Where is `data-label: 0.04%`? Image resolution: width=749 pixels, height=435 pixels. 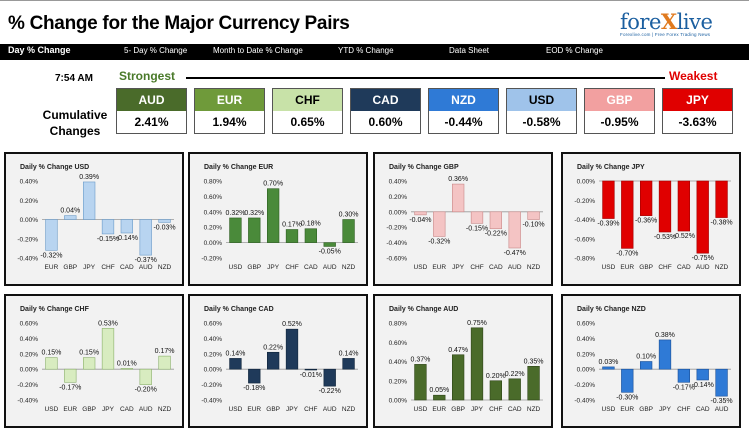
data-label: 0.04% is located at coordinates (70, 211).